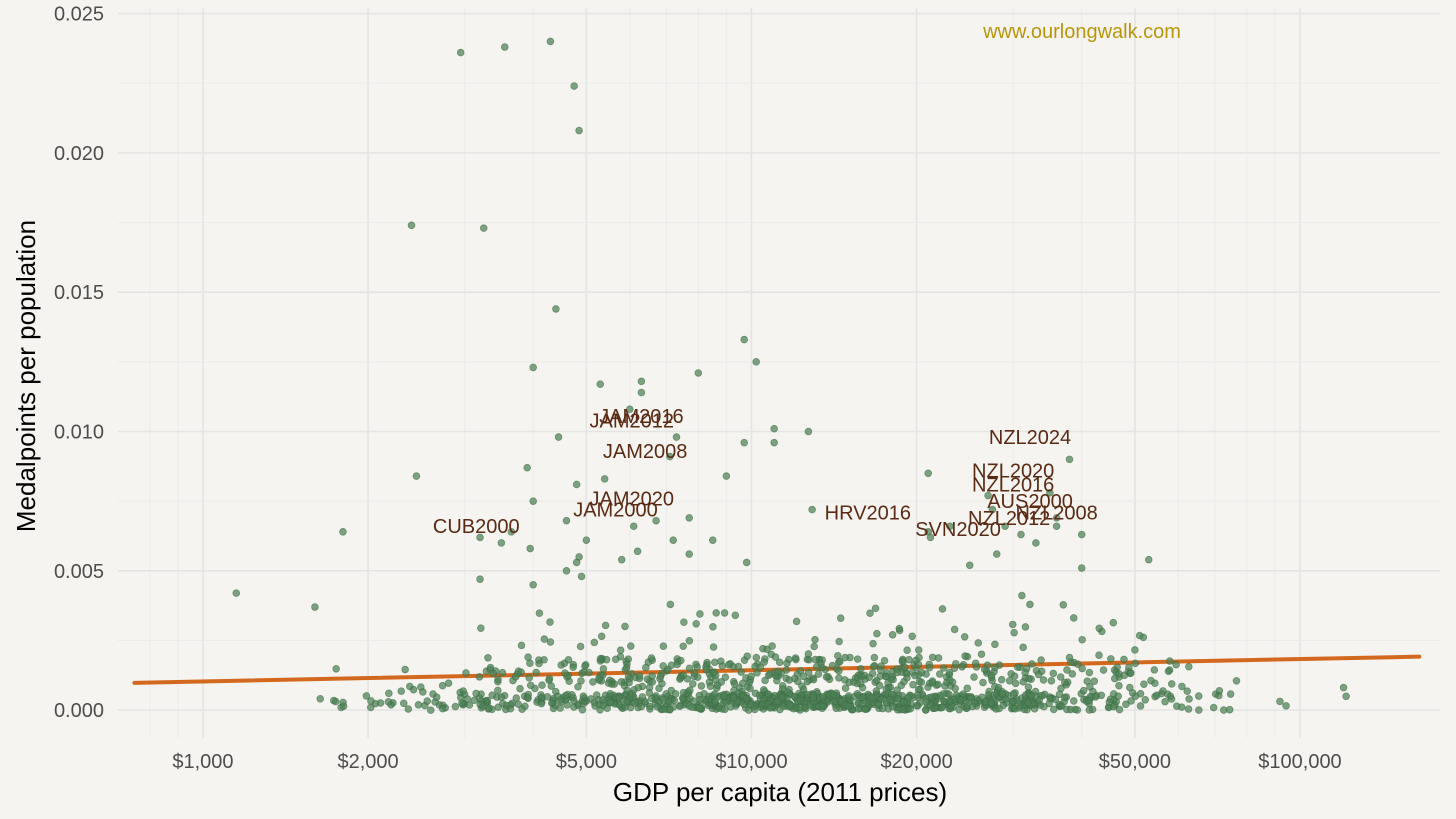 Image resolution: width=1456 pixels, height=819 pixels. I want to click on y-tick-labels: 0.000 0.005 0.010 0.015 0.020 0.025, so click(79, 363).